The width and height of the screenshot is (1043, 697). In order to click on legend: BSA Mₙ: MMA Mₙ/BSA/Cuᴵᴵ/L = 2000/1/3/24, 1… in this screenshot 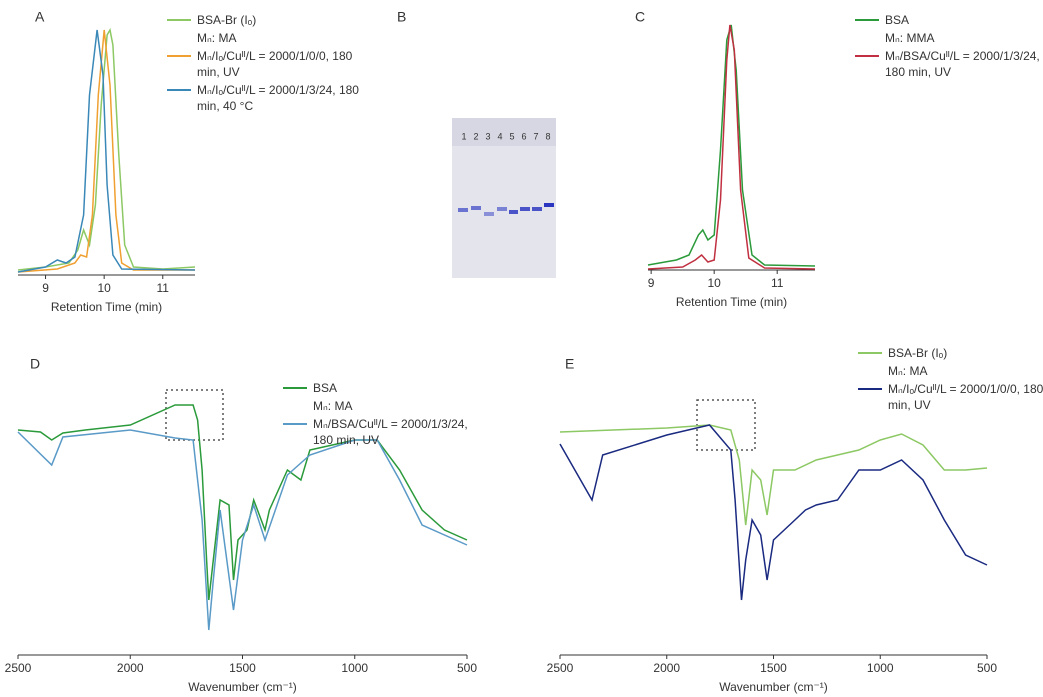, I will do `click(949, 47)`.